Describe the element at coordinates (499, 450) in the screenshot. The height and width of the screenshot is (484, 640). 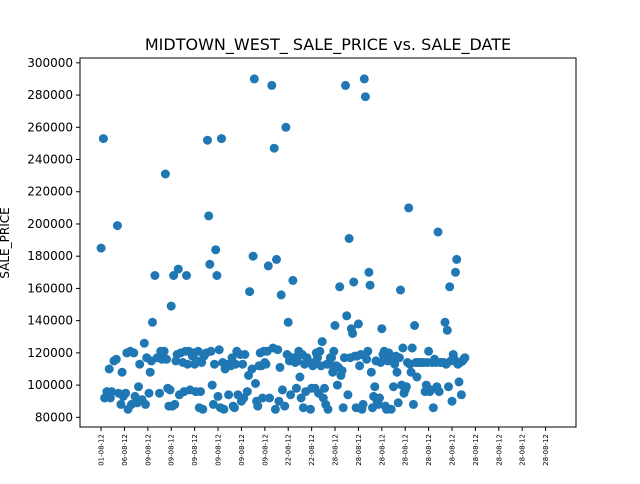
I see `x-tick-label-17: 28-08-12` at that location.